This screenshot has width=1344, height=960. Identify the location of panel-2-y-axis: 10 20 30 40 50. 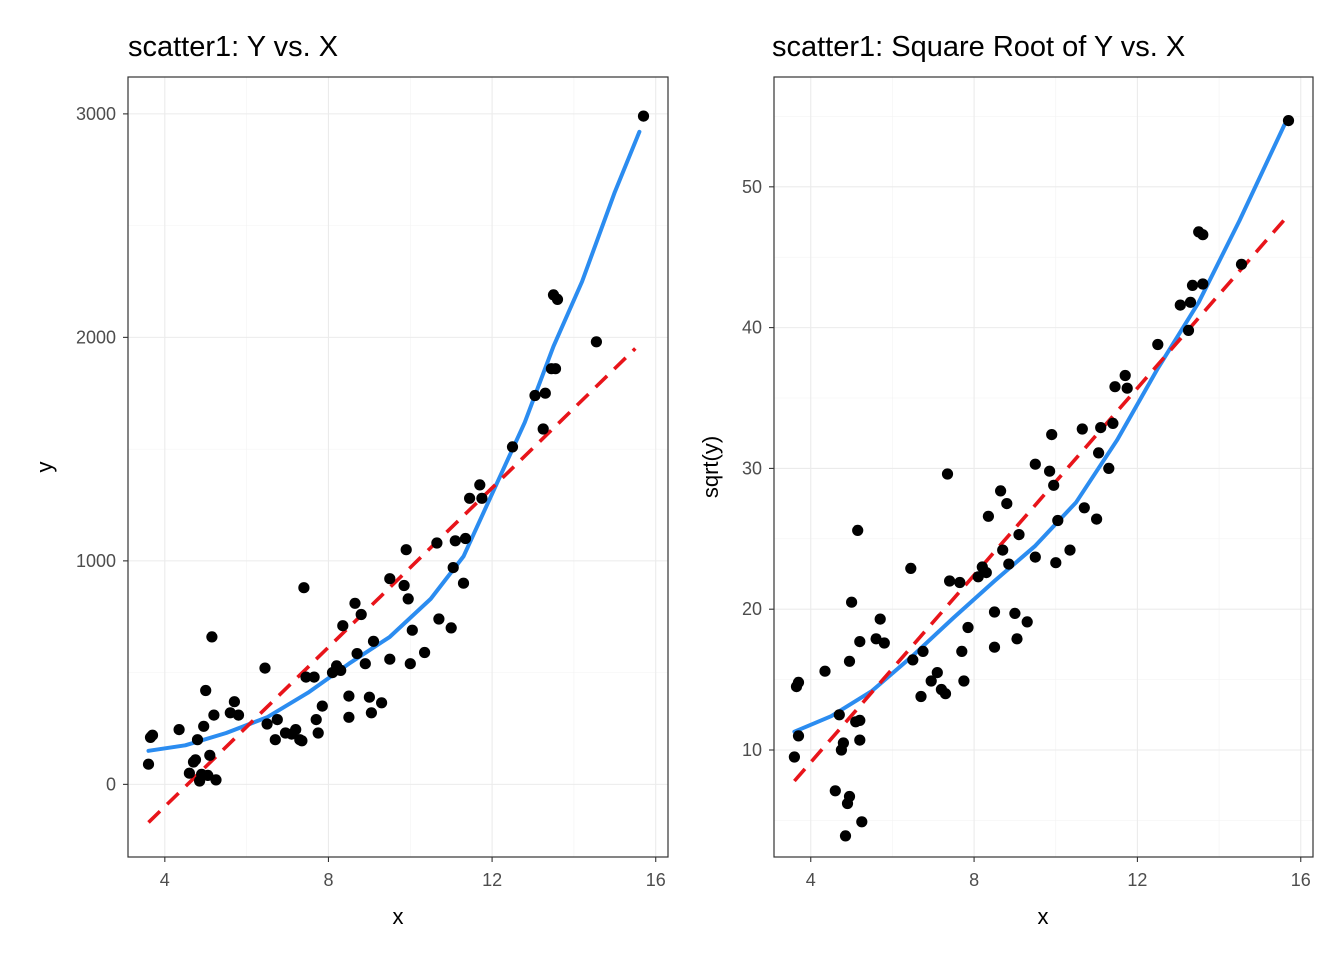
(758, 468).